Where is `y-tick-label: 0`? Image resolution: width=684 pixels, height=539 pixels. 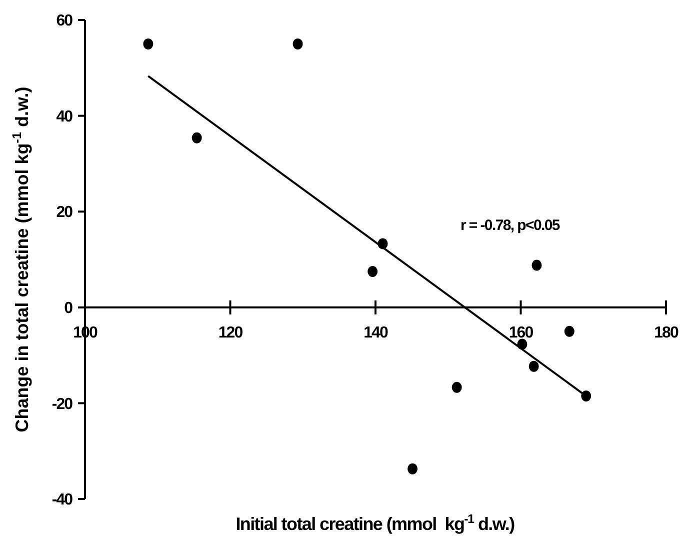 y-tick-label: 0 is located at coordinates (69, 308).